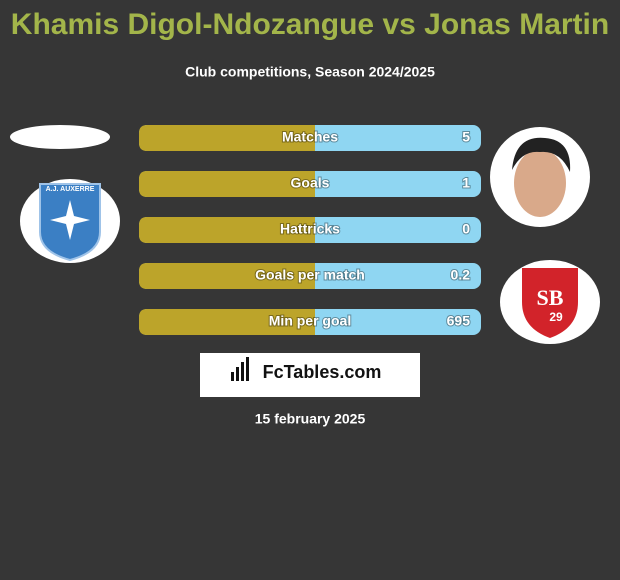 This screenshot has width=620, height=580. Describe the element at coordinates (240, 369) in the screenshot. I see `brand-icon` at that location.